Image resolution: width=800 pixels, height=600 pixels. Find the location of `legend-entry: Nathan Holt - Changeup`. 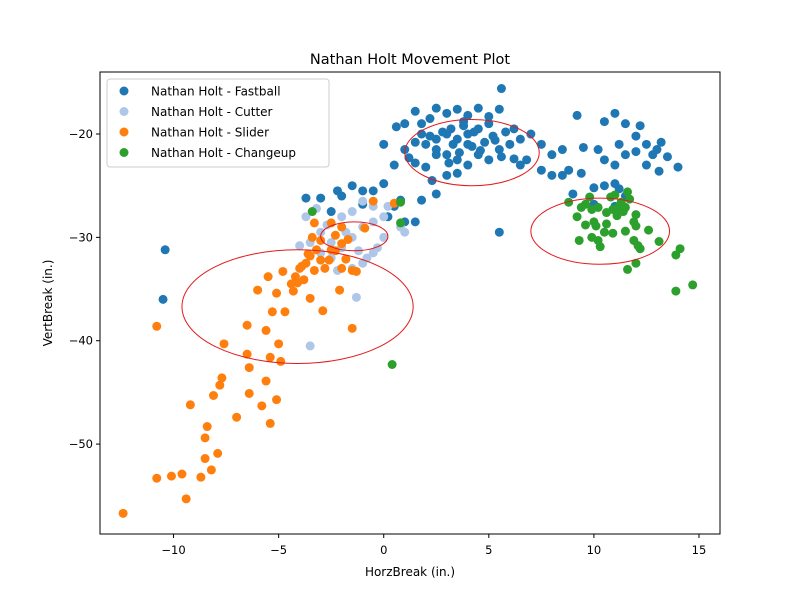

legend-entry: Nathan Holt - Changeup is located at coordinates (207, 153).